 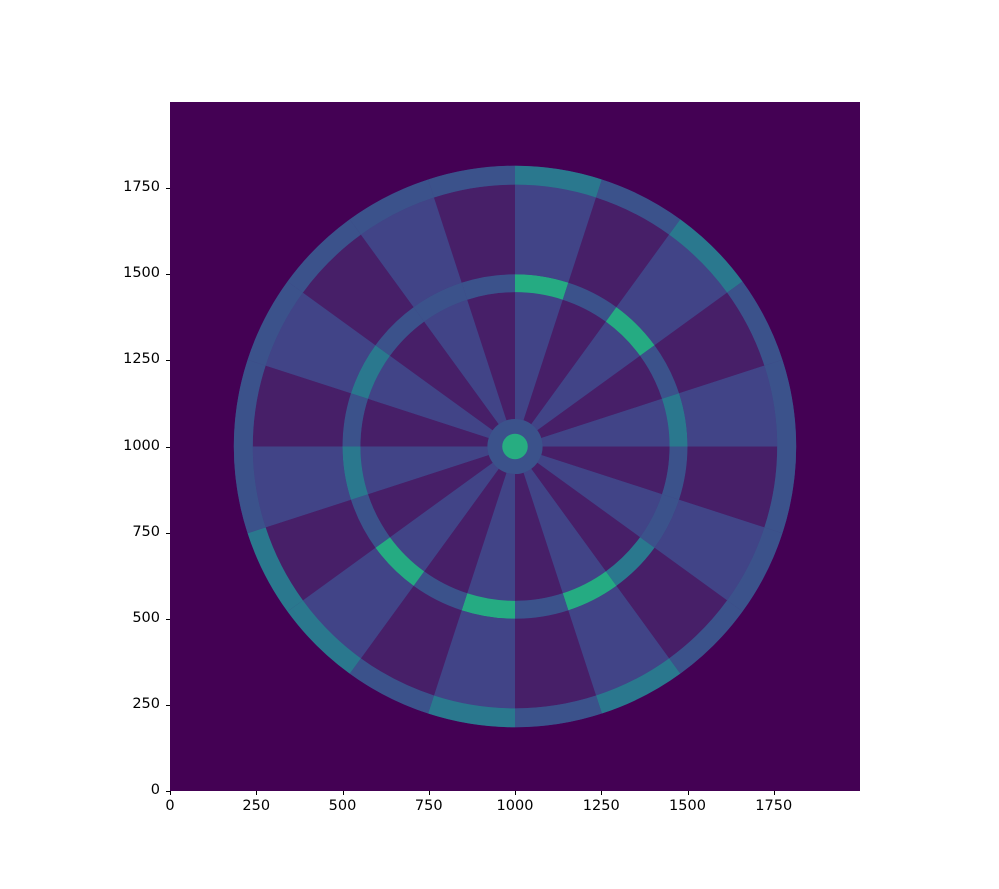 I want to click on x-tick-label: 500, so click(x=342, y=806).